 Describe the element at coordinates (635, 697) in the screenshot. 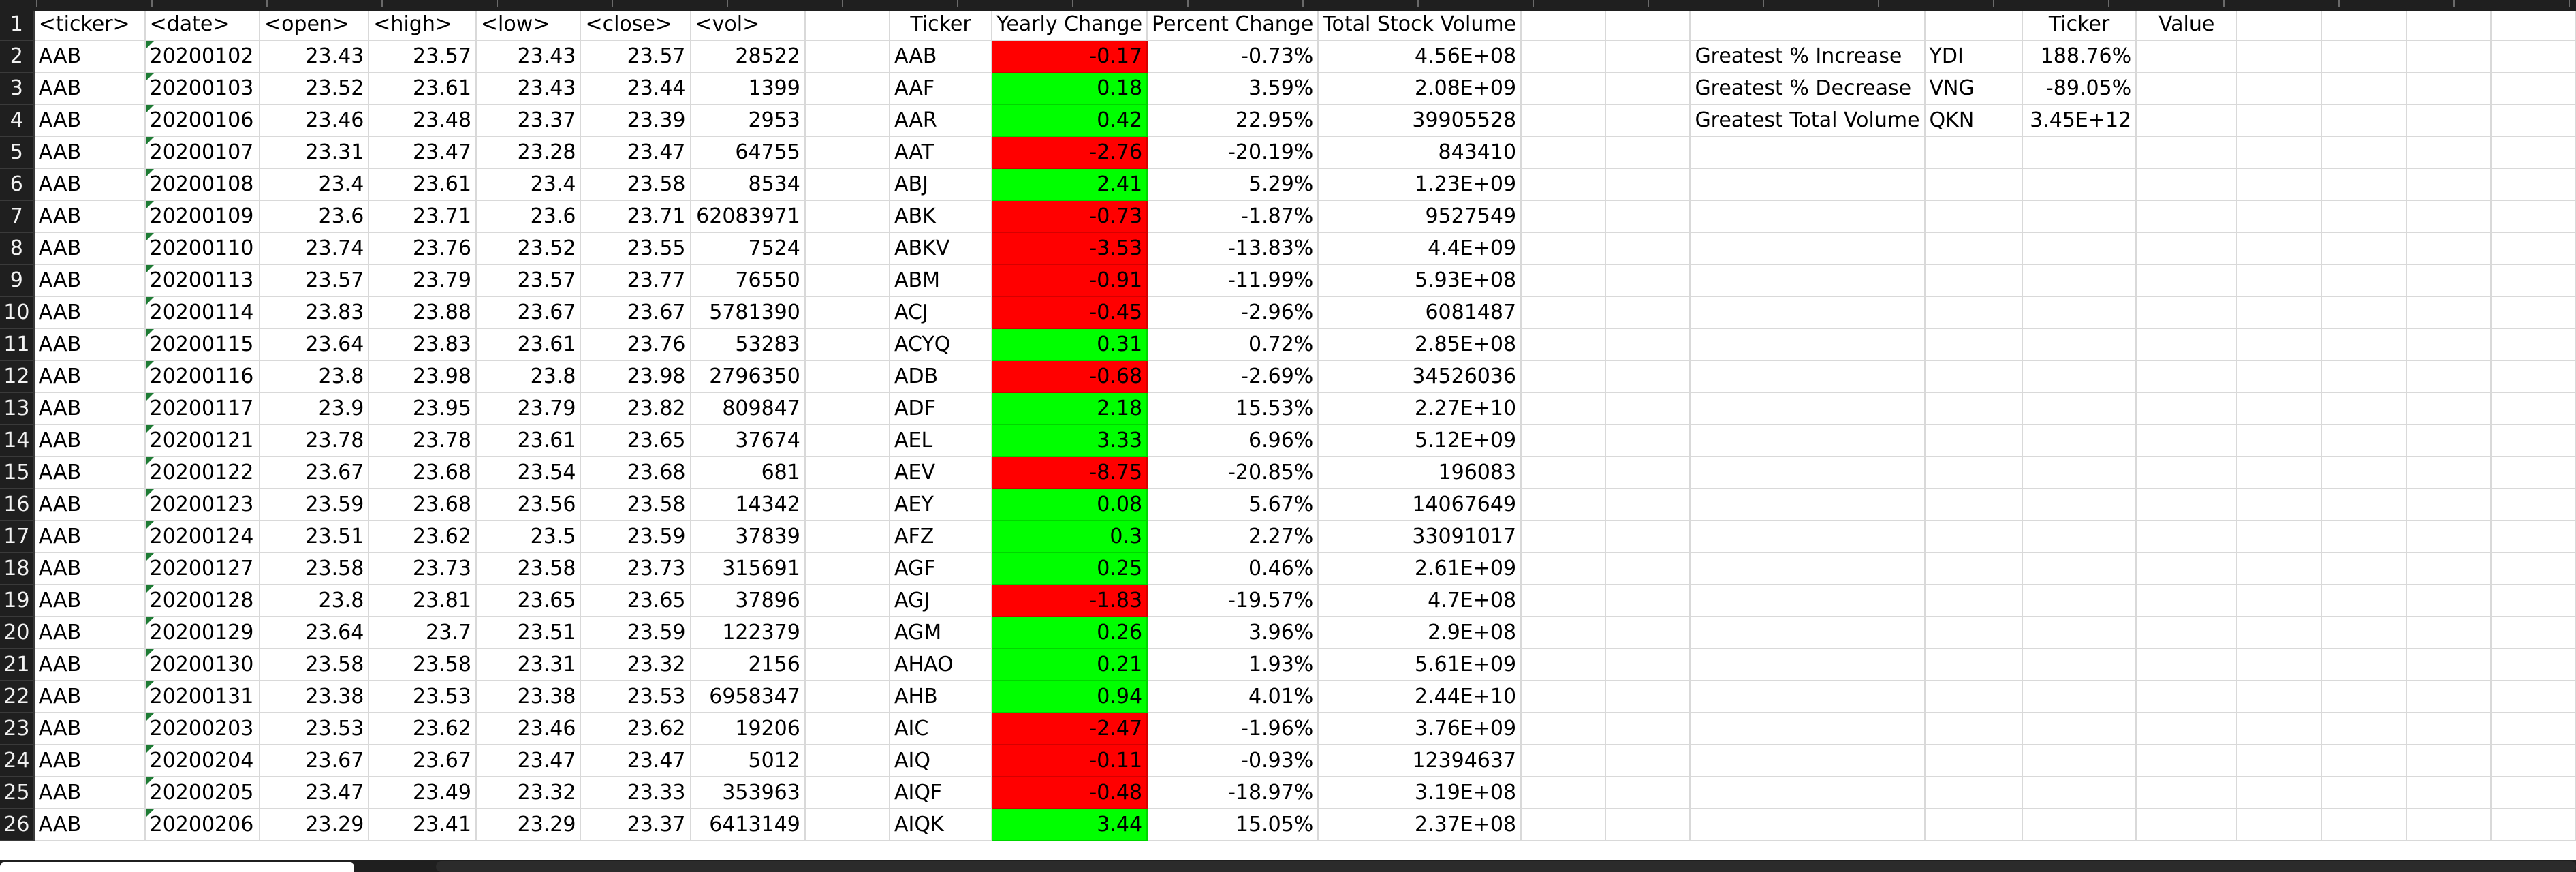

I see `close-cell: 23.53` at that location.